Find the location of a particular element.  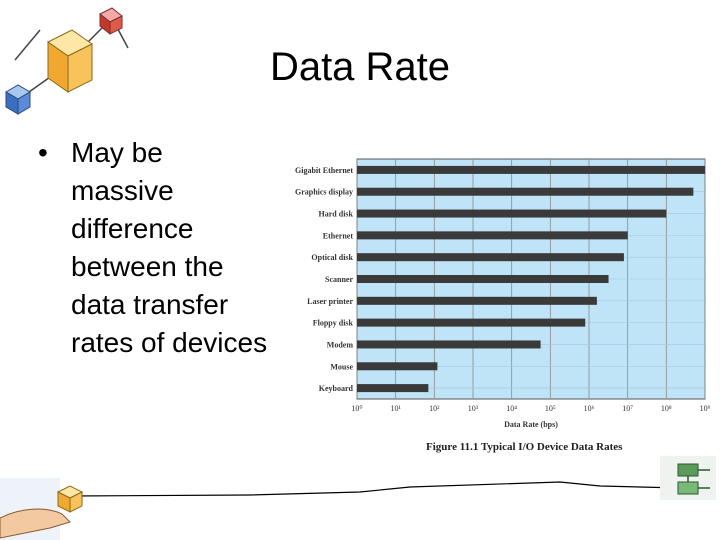

category-label: Graphics display is located at coordinates (324, 192).